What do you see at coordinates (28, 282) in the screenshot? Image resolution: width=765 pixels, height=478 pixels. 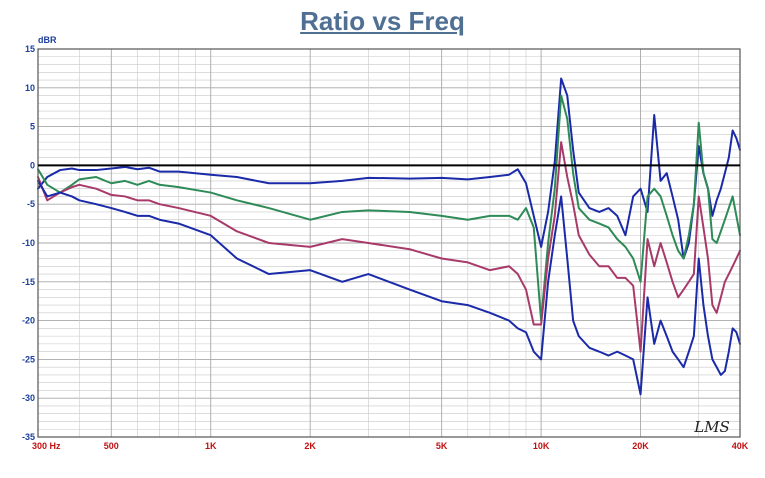 I see `y-tick-label: -15` at bounding box center [28, 282].